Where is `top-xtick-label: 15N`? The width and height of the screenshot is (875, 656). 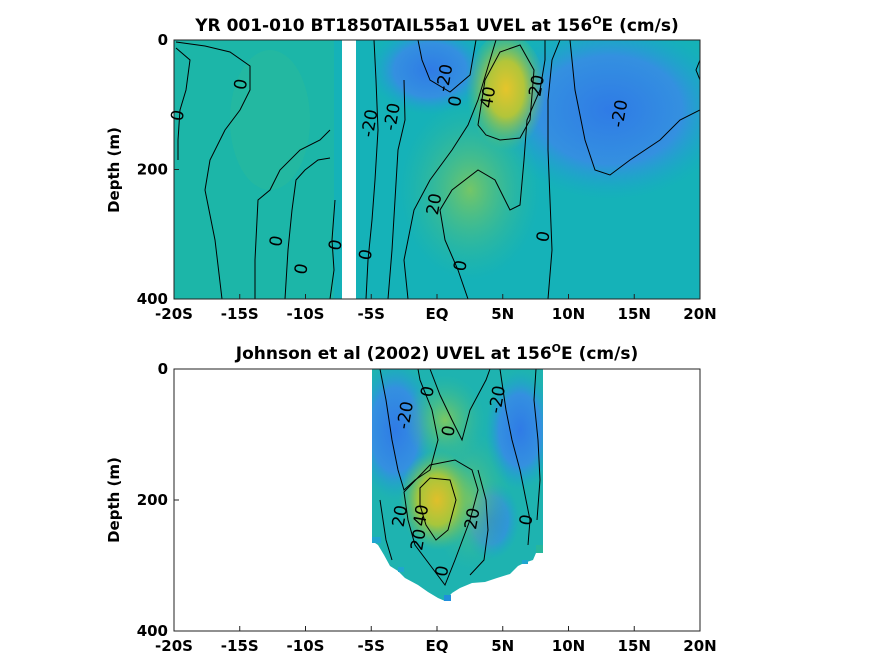 top-xtick-label: 15N is located at coordinates (634, 314).